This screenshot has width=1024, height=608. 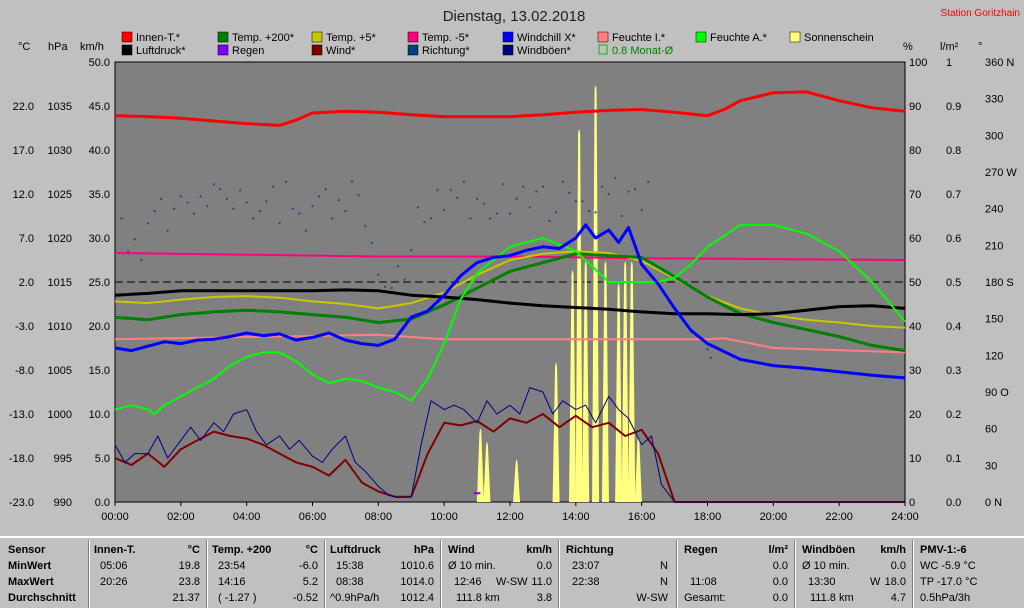 I want to click on x-tick-label: 00:00, so click(x=115, y=517).